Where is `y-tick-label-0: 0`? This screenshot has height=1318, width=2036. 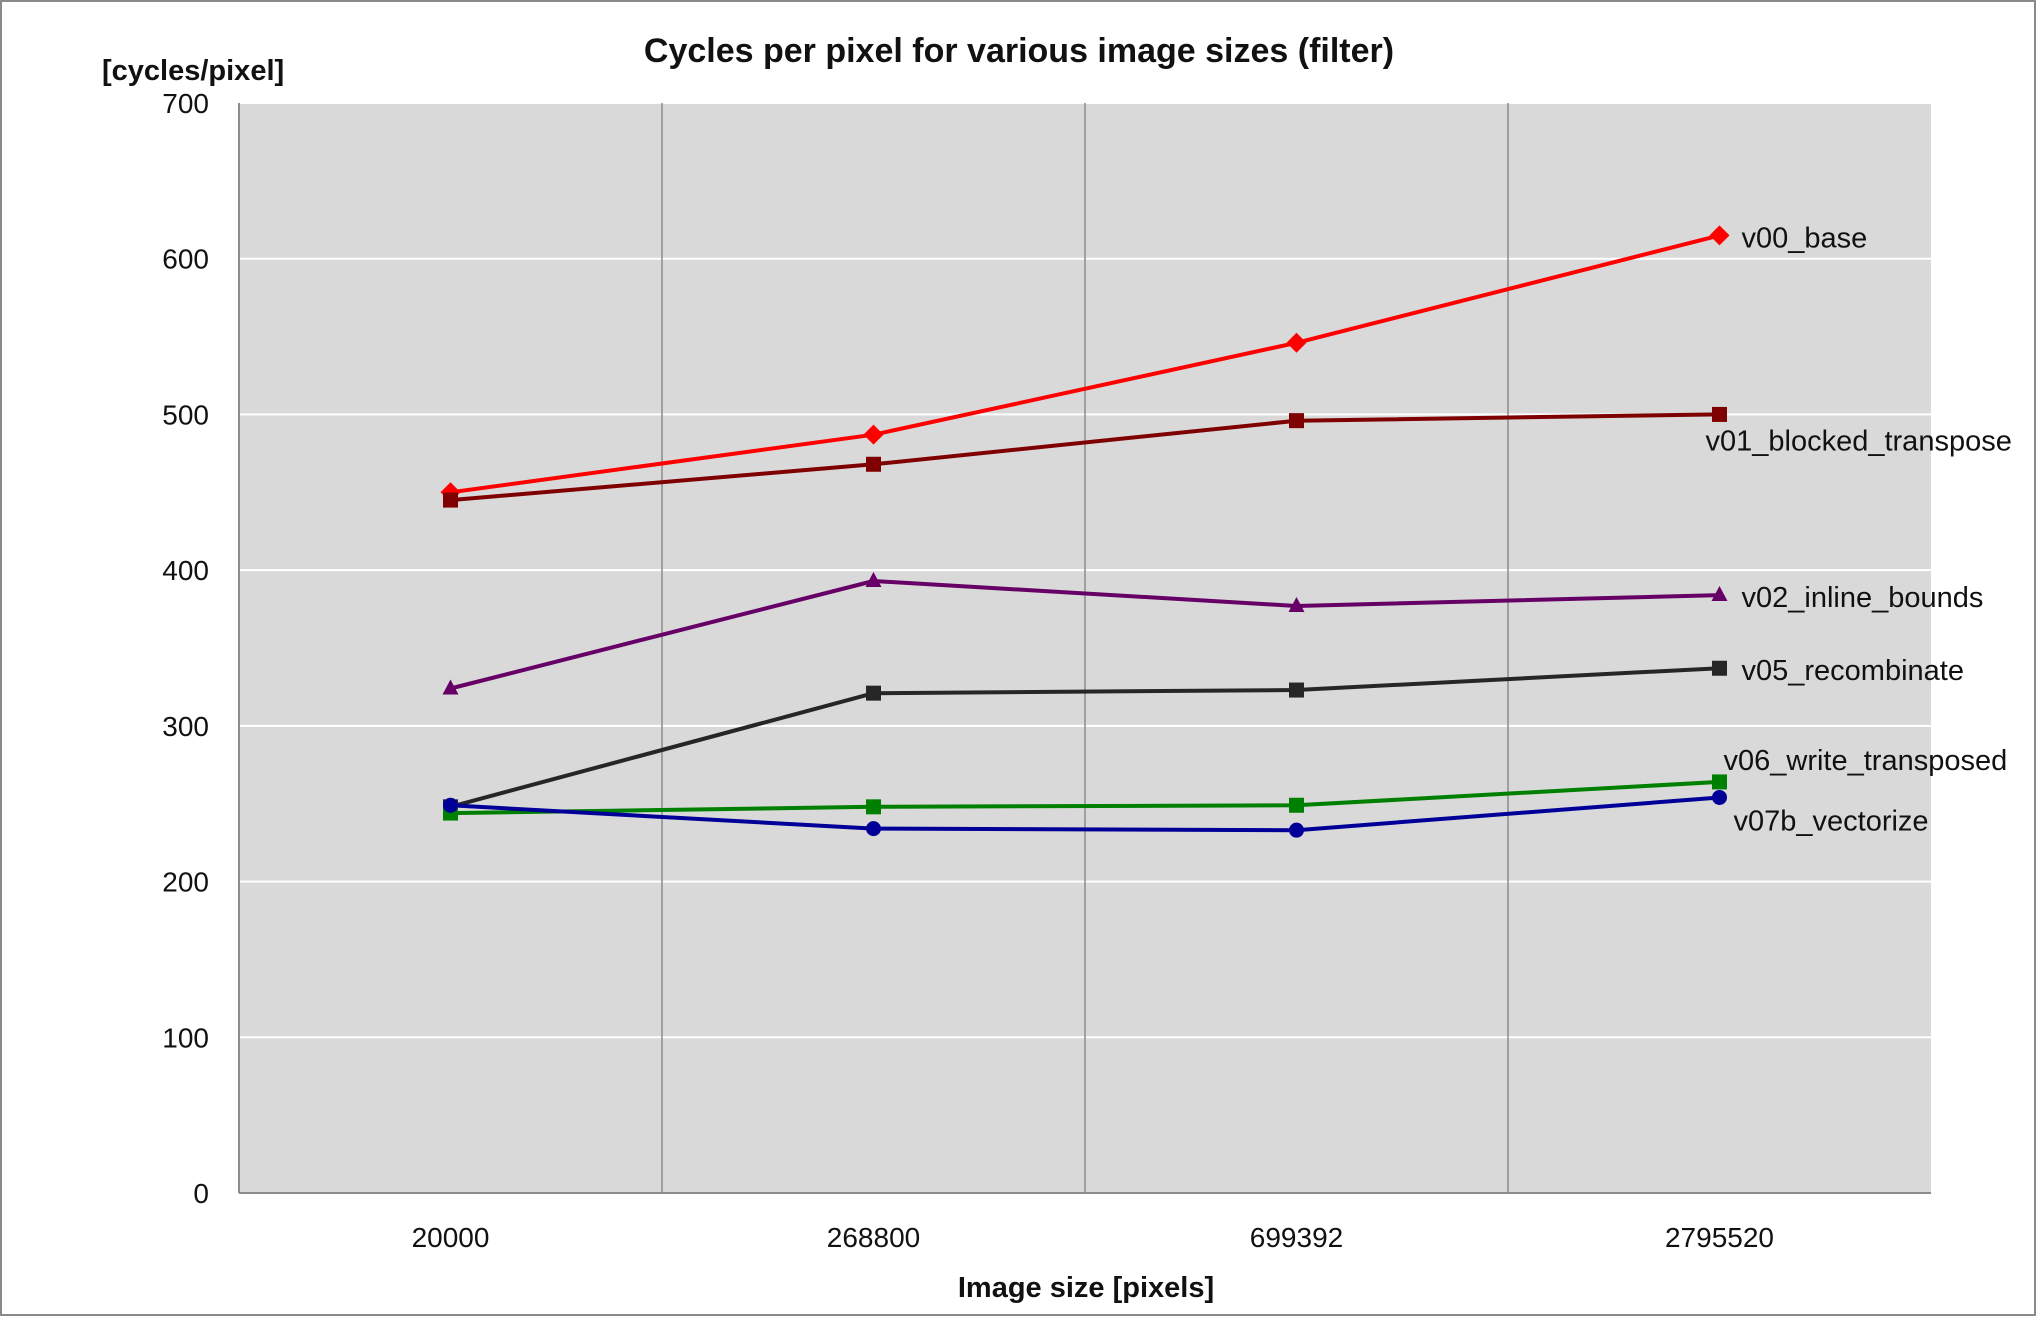
y-tick-label-0: 0 is located at coordinates (201, 1193).